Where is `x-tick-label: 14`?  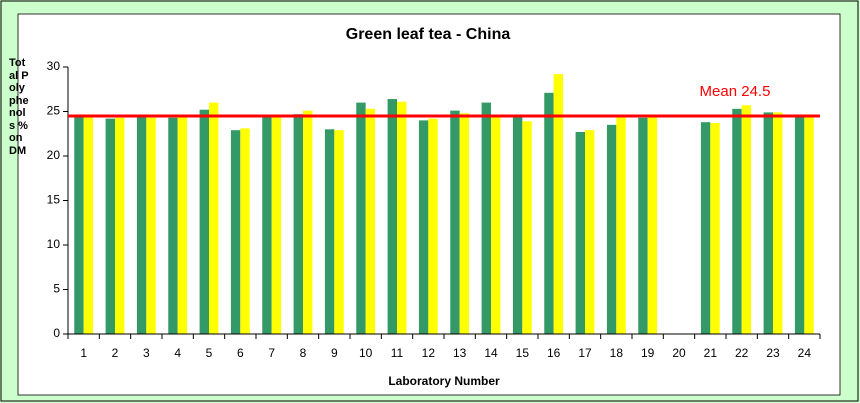 x-tick-label: 14 is located at coordinates (491, 353).